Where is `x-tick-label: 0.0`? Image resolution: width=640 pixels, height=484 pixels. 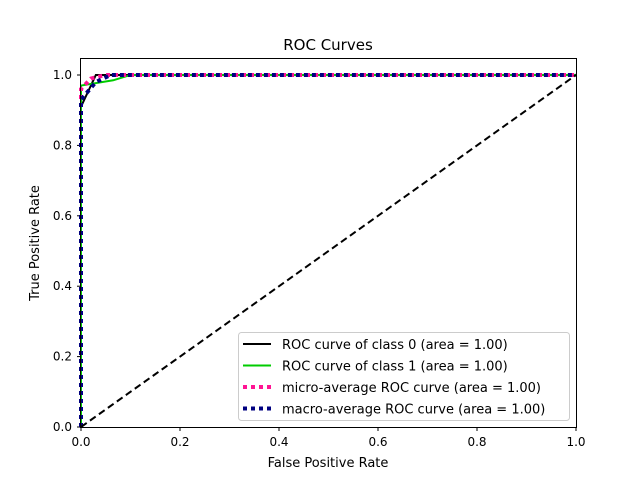 x-tick-label: 0.0 is located at coordinates (80, 442).